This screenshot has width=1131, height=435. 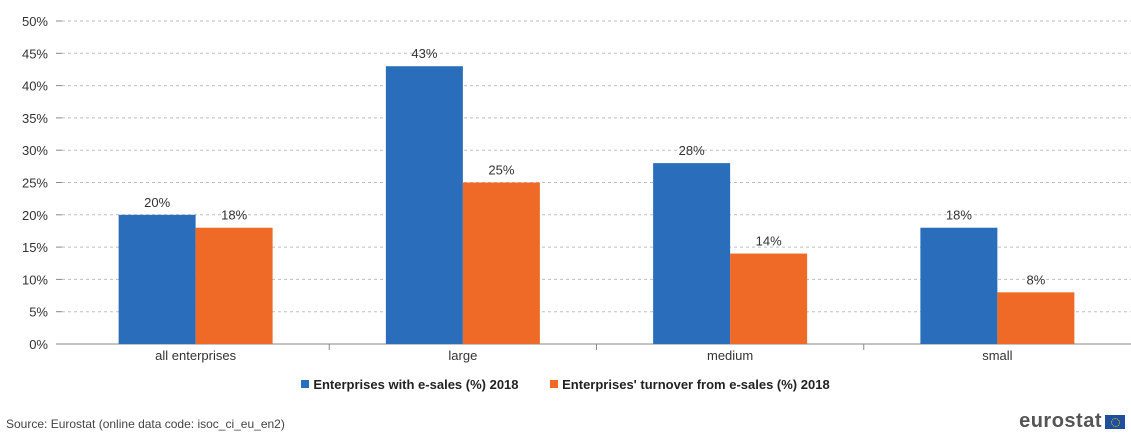 I want to click on x-category-label: small, so click(x=997, y=355).